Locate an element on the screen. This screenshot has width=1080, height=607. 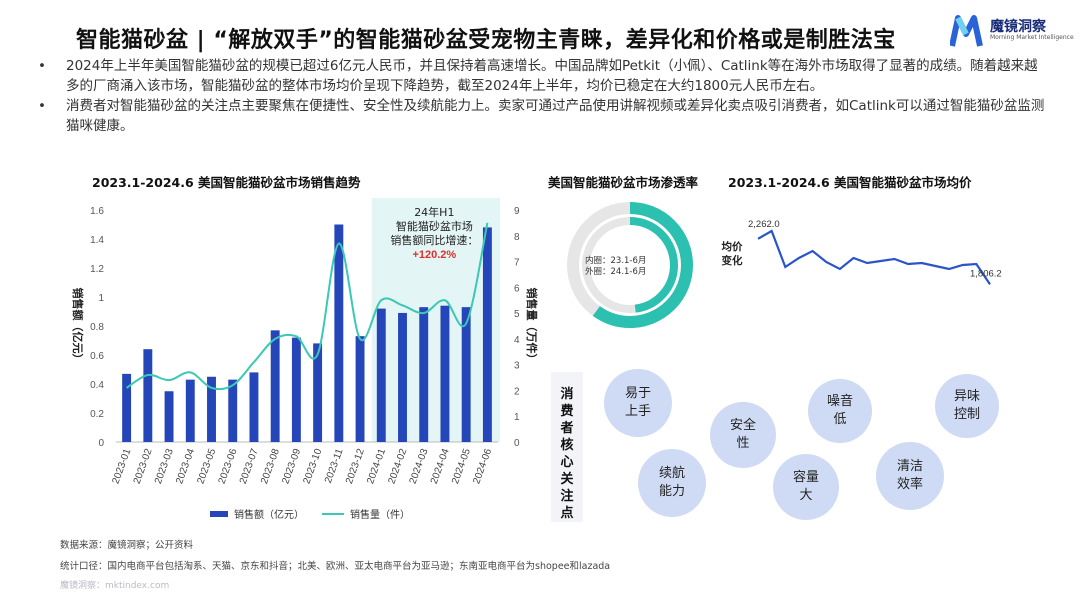
x-tick-label: 2023-07 is located at coordinates (249, 466).